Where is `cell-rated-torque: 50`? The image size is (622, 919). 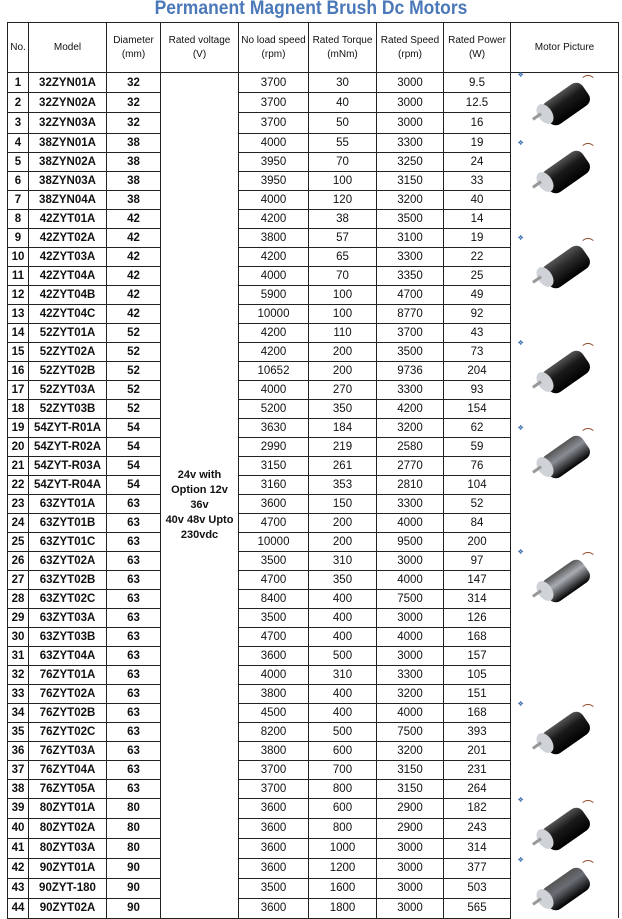
cell-rated-torque: 50 is located at coordinates (342, 123).